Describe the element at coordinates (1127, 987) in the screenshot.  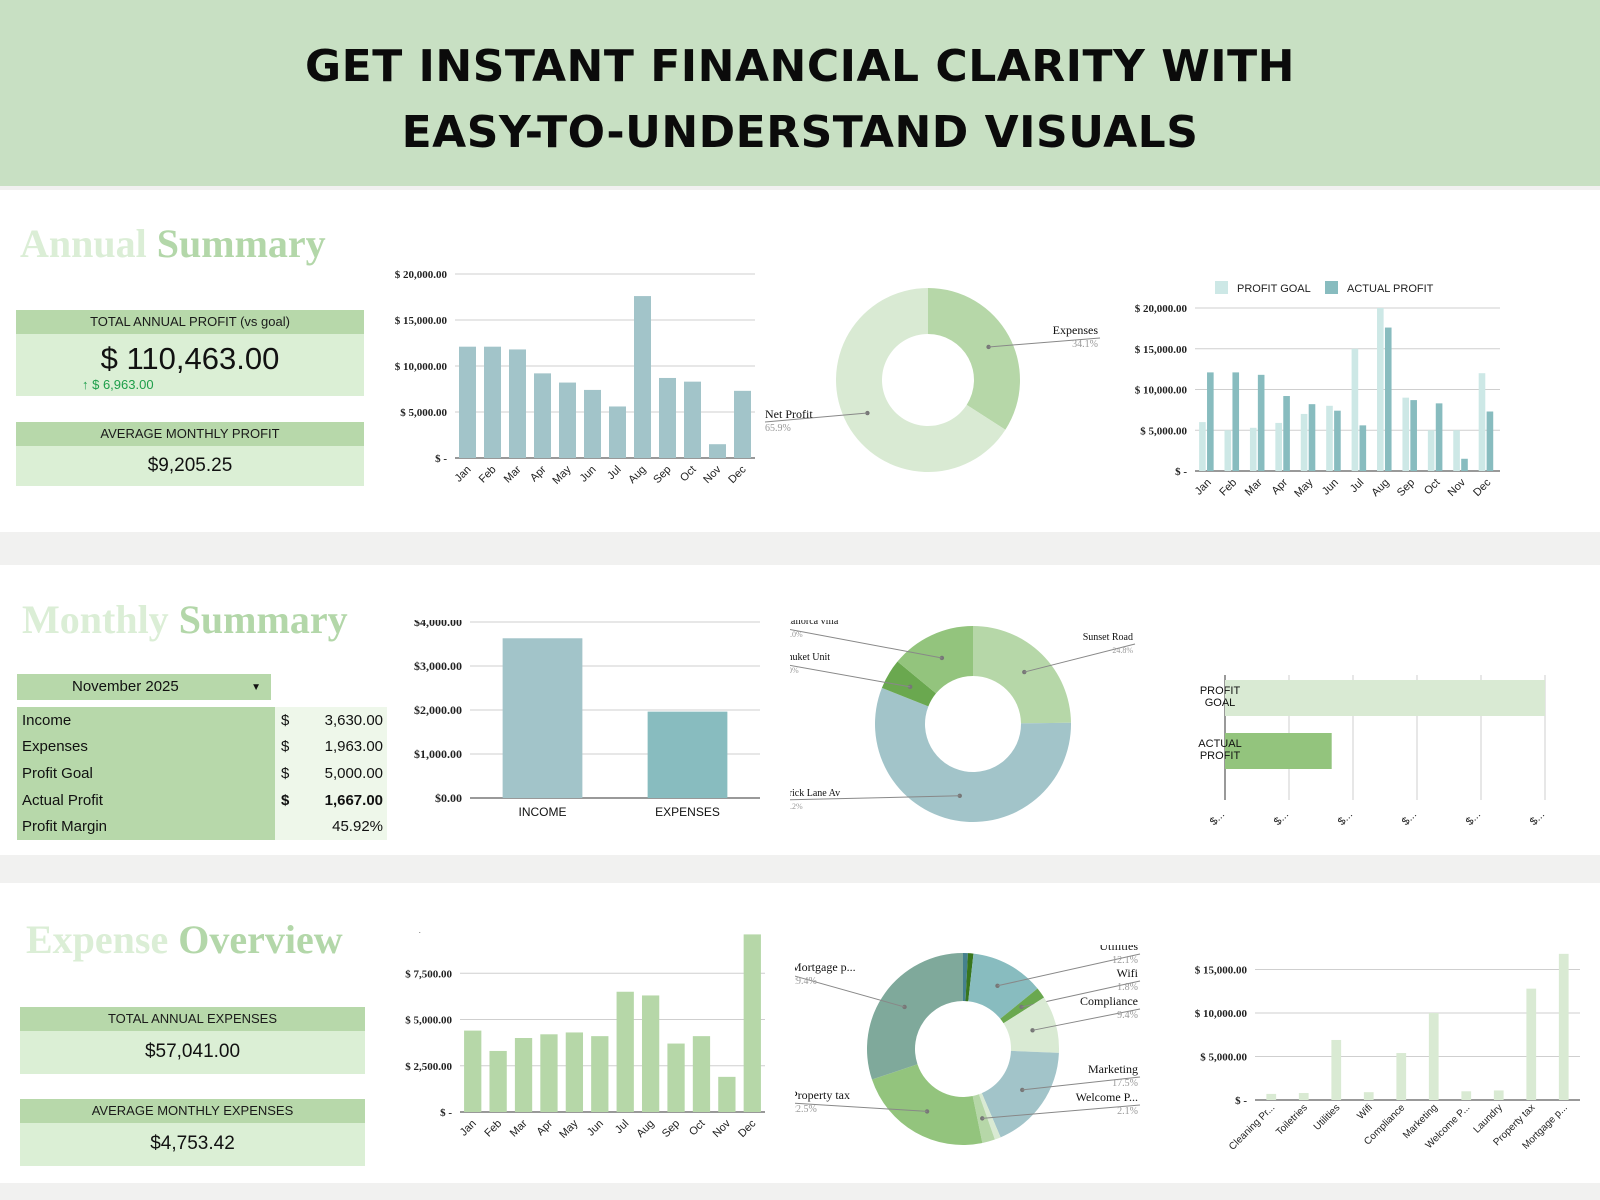
I see `slice-percent: 1.8%` at that location.